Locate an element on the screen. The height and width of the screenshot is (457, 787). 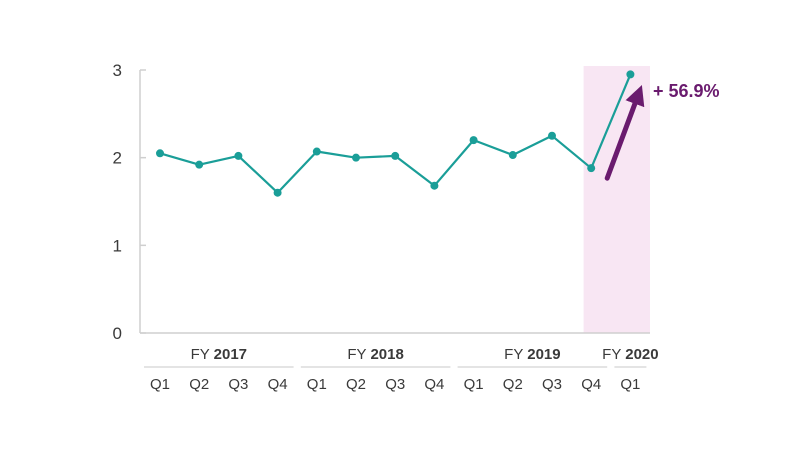
quarter-label-2017-Q1: Q1 is located at coordinates (160, 384).